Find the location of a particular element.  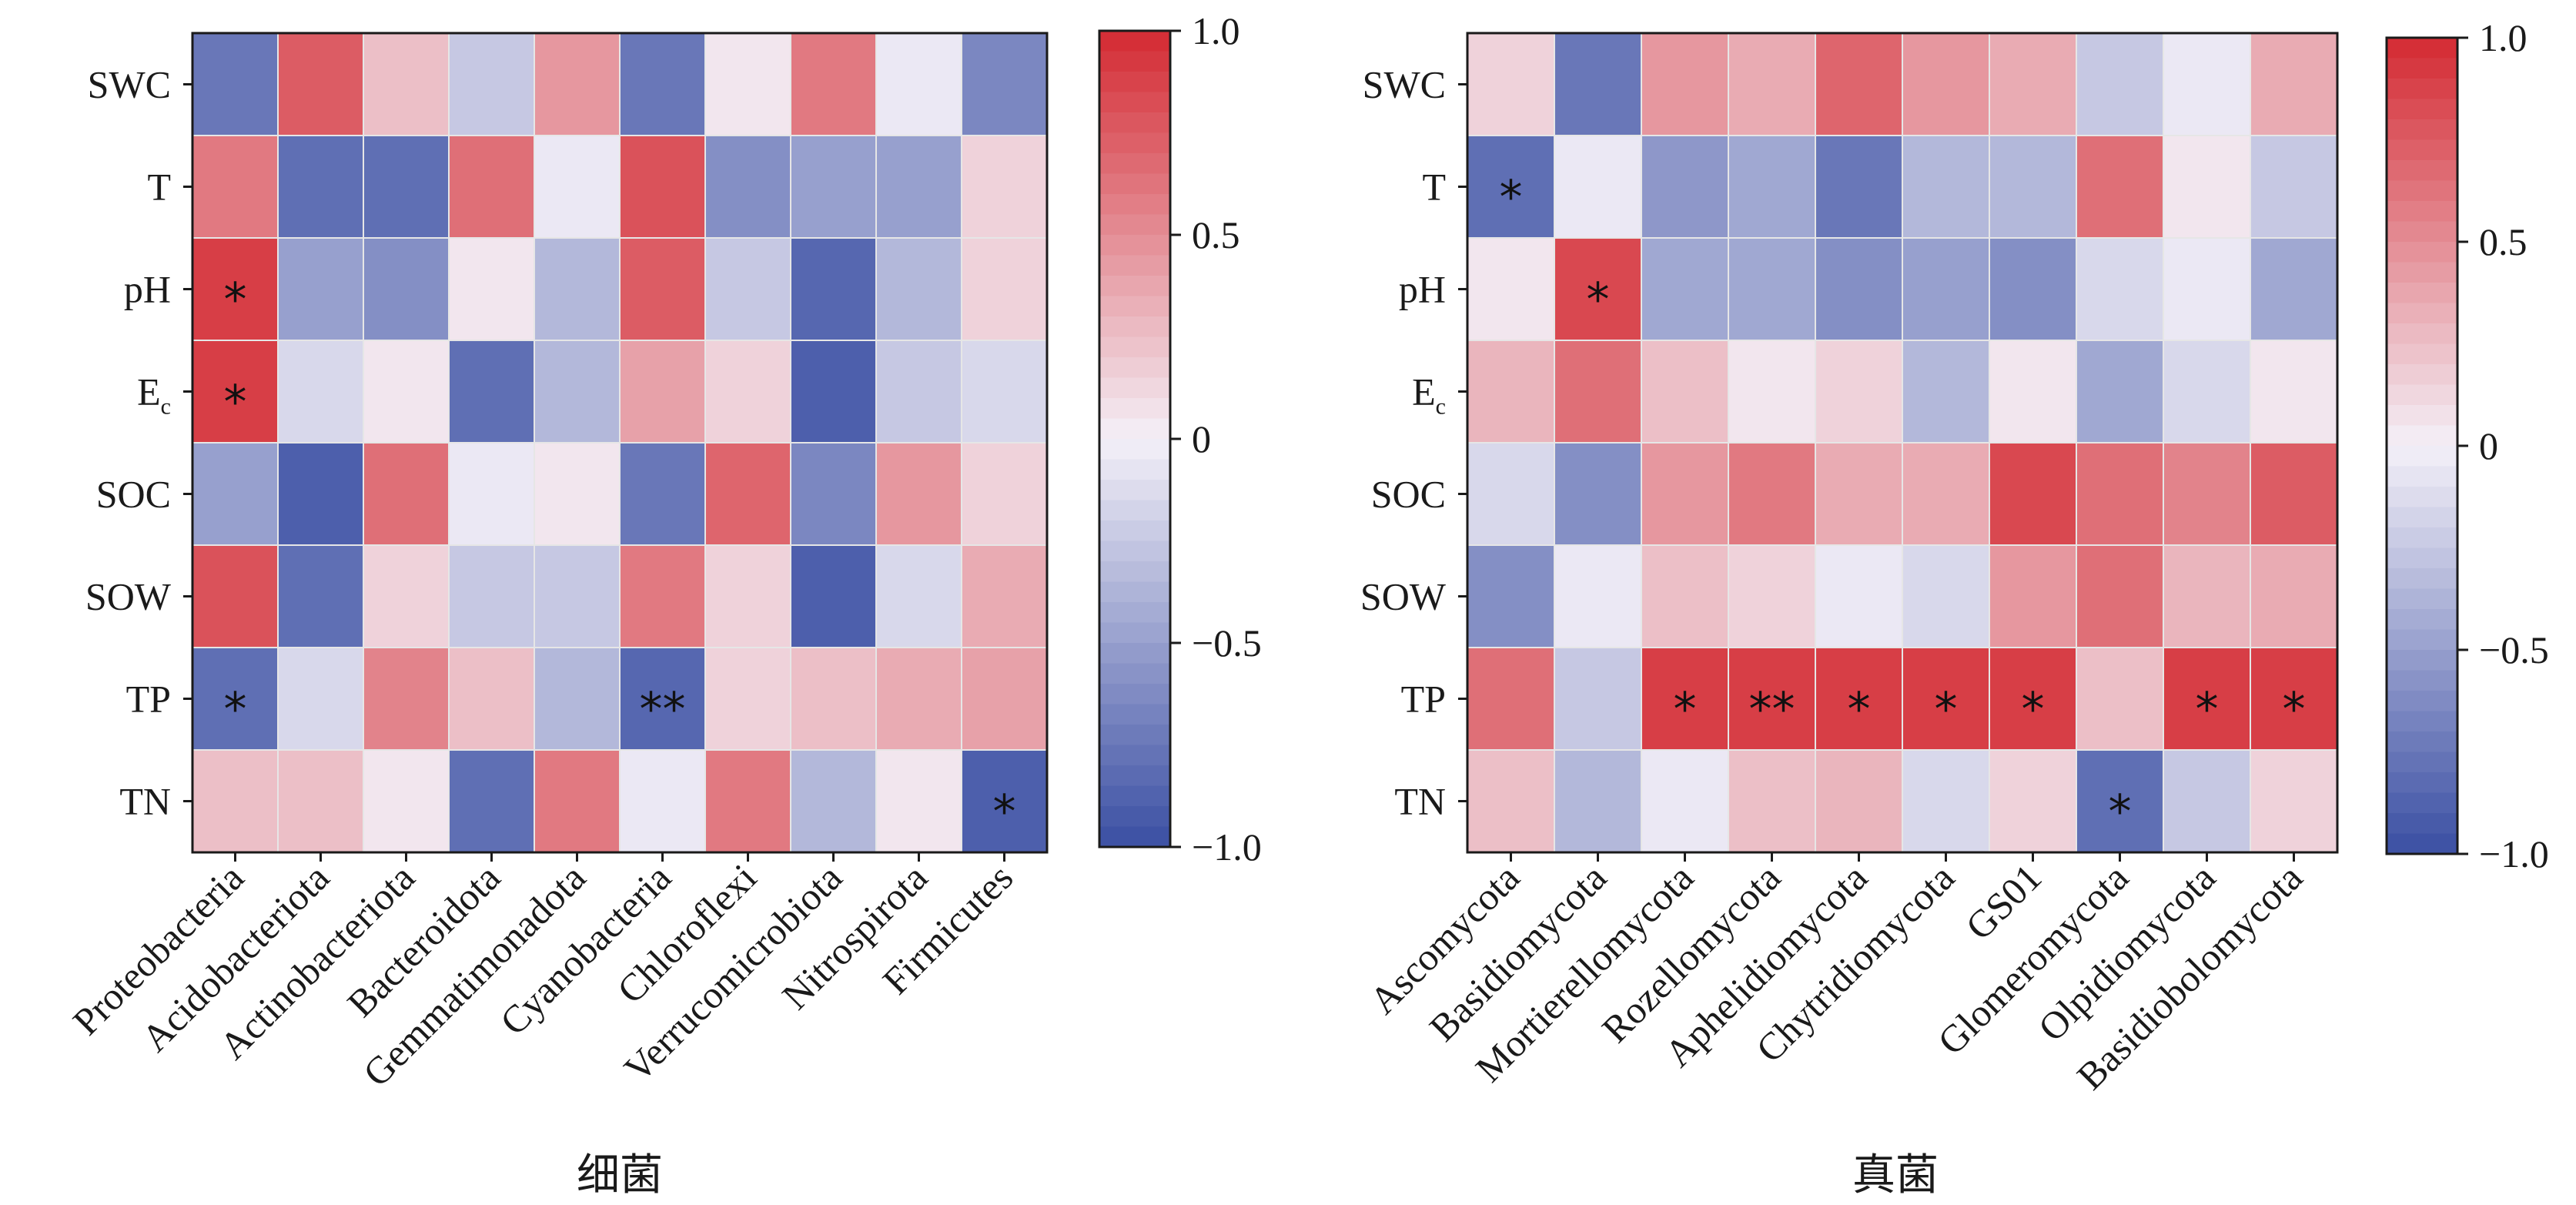

significance-mark-tp-mortierellomycota: * is located at coordinates (1686, 710).